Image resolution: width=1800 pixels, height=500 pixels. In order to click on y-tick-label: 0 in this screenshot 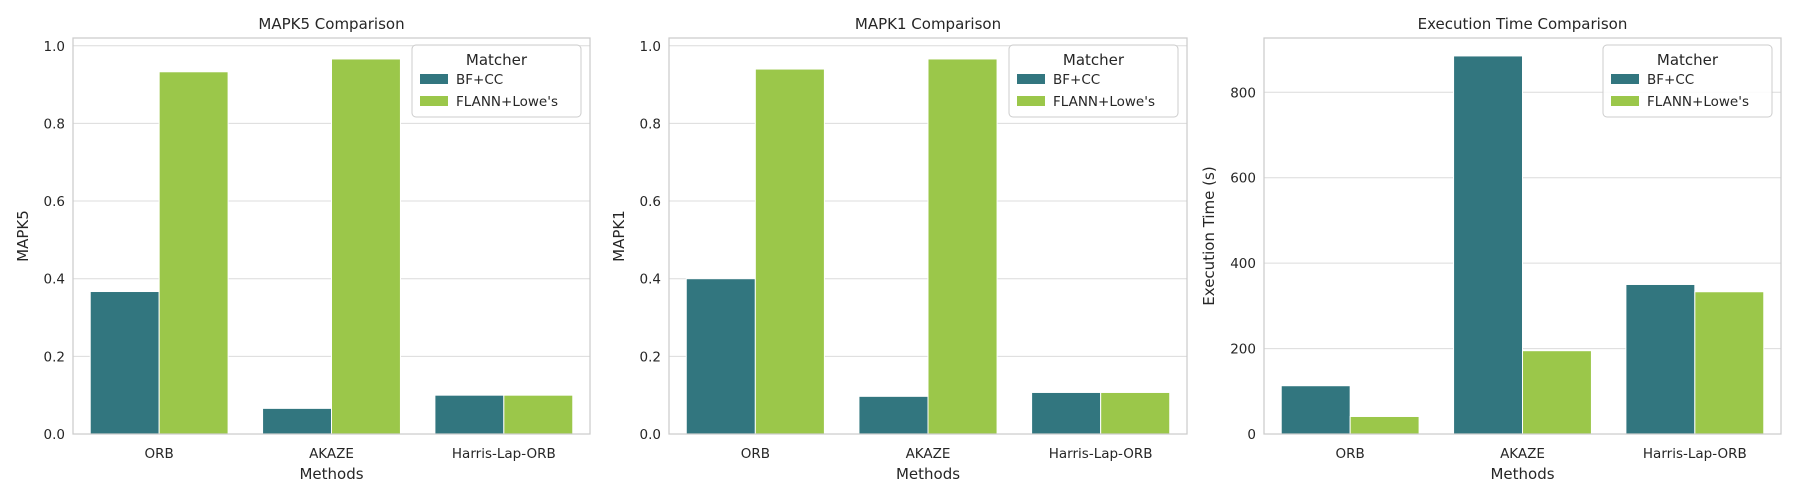, I will do `click(1251, 435)`.